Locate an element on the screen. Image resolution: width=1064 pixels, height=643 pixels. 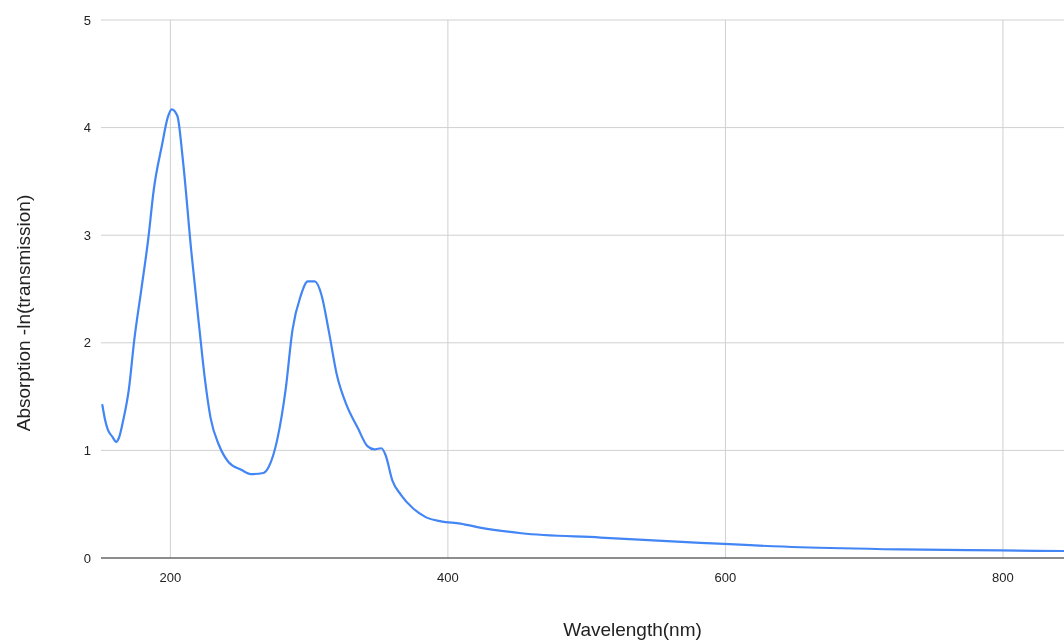
x-tick-label: 200 is located at coordinates (170, 577).